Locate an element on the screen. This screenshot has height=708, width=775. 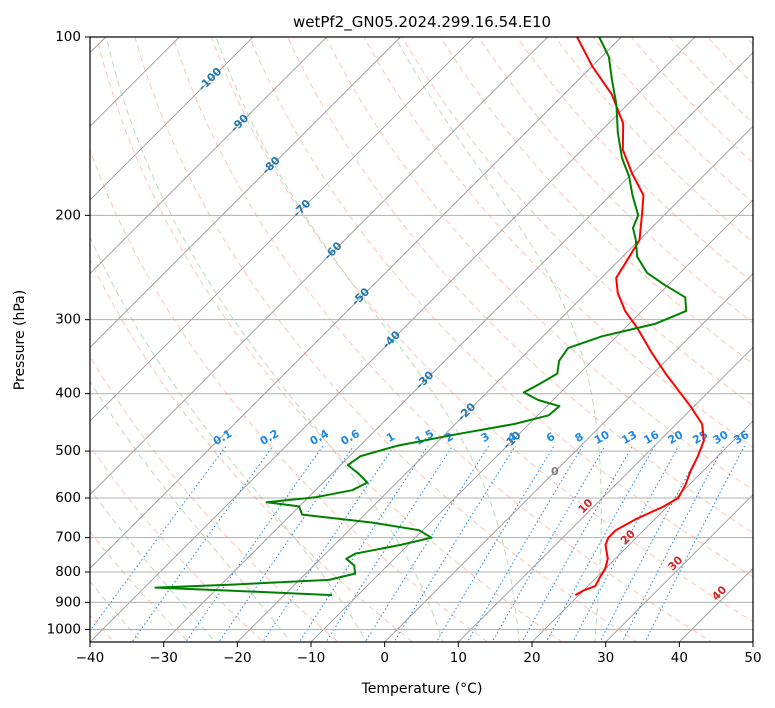
mixing-ratio-label: 0.1 is located at coordinates (222, 437).